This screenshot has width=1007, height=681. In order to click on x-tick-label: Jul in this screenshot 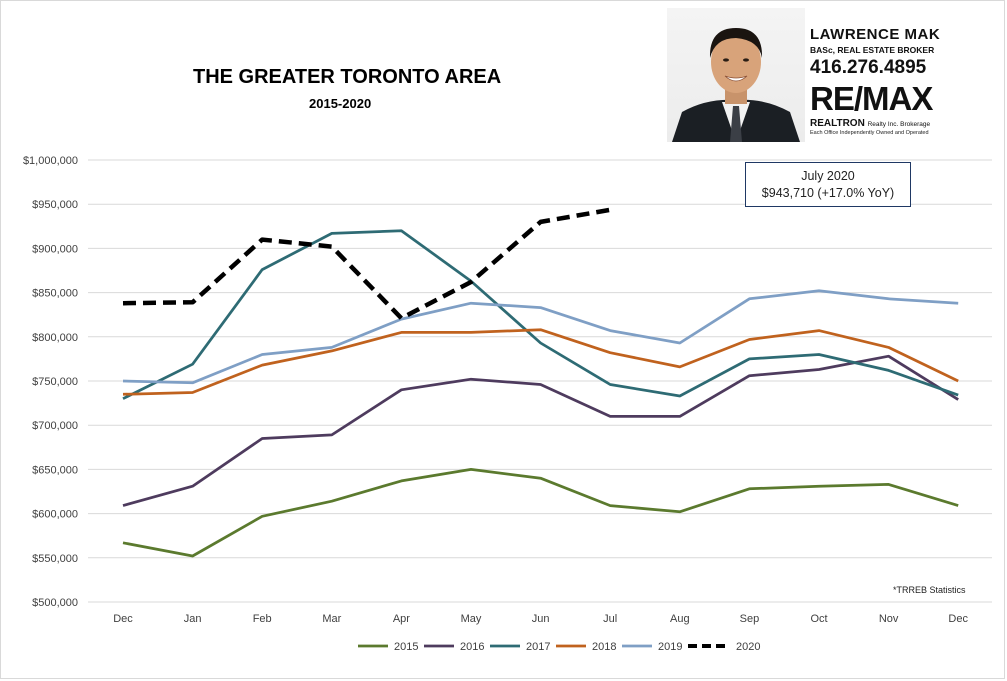, I will do `click(610, 619)`.